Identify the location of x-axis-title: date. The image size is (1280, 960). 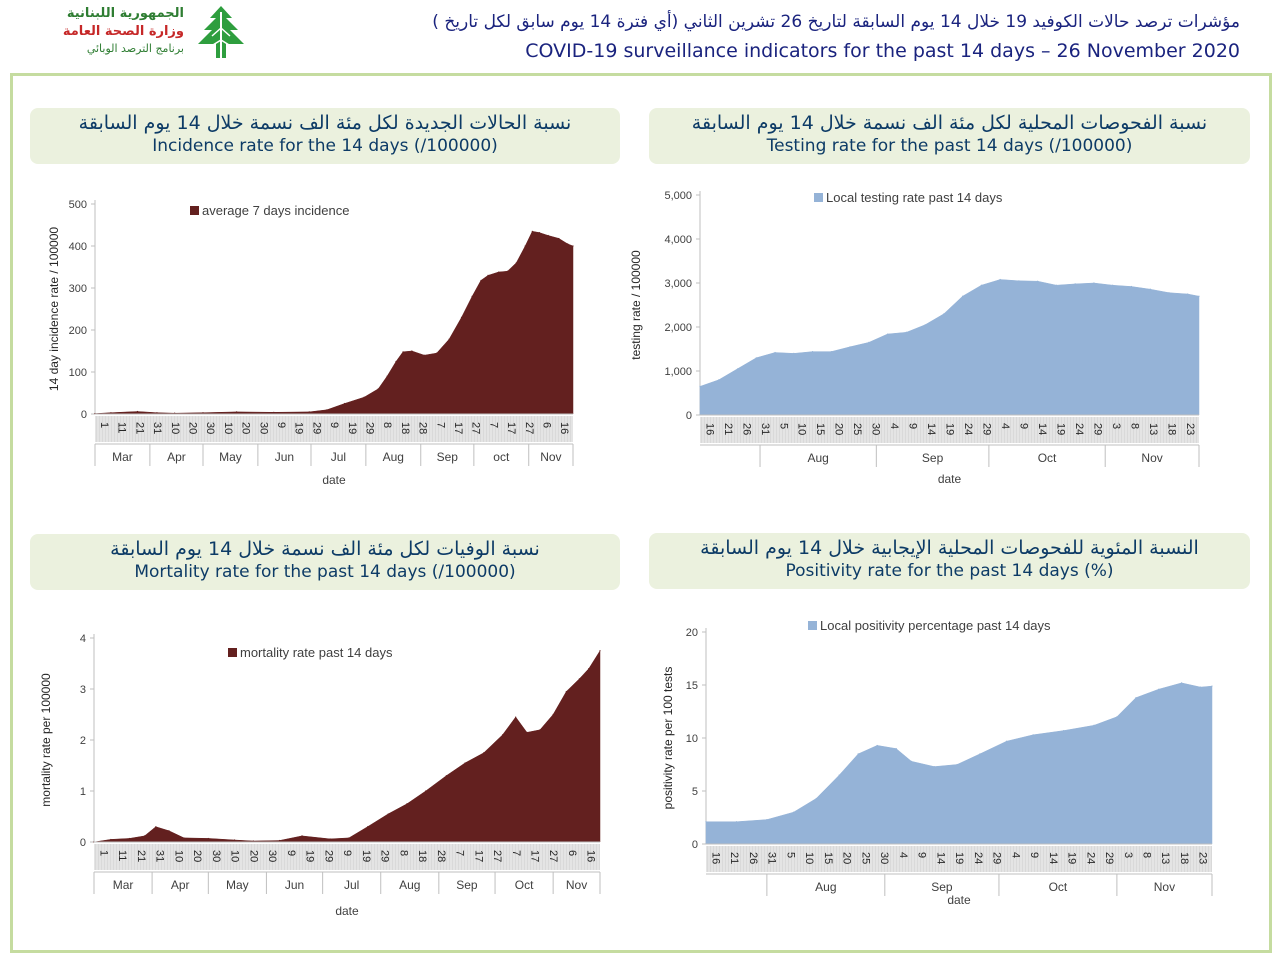
(334, 480).